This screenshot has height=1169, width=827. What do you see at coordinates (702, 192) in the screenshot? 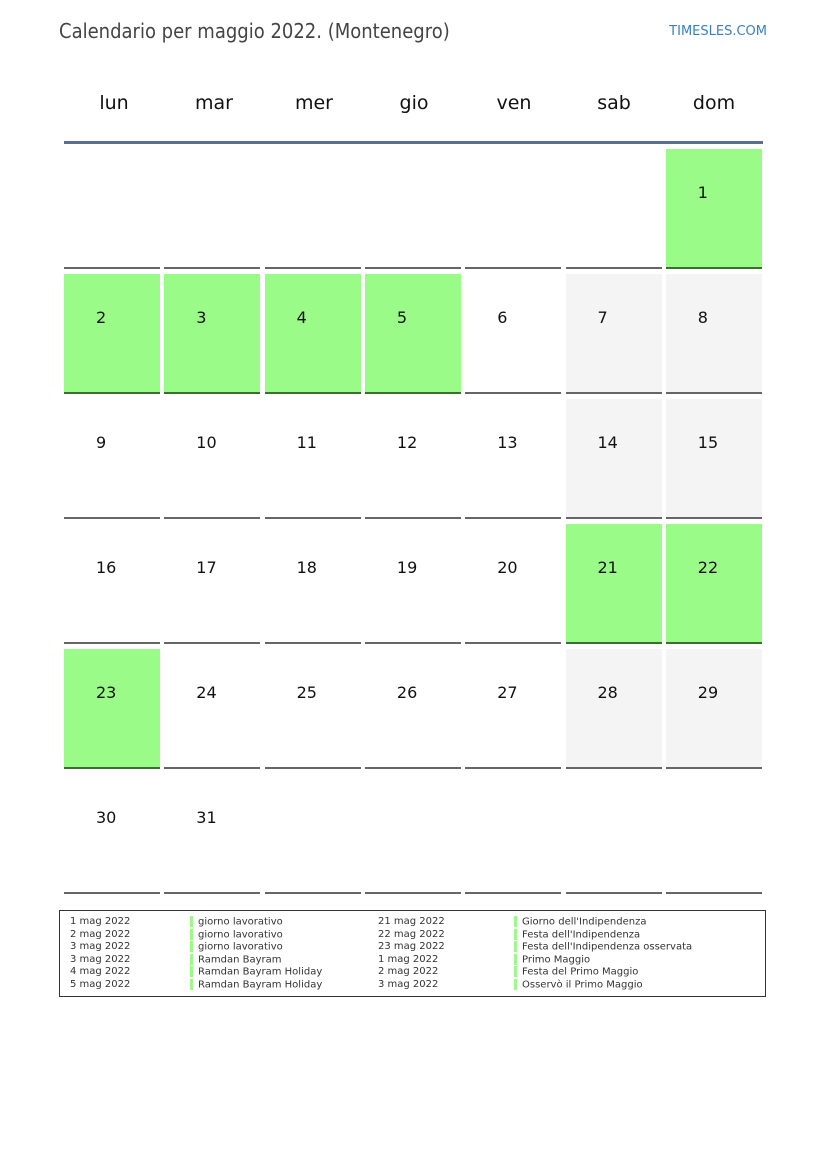
I see `day-number: 1` at bounding box center [702, 192].